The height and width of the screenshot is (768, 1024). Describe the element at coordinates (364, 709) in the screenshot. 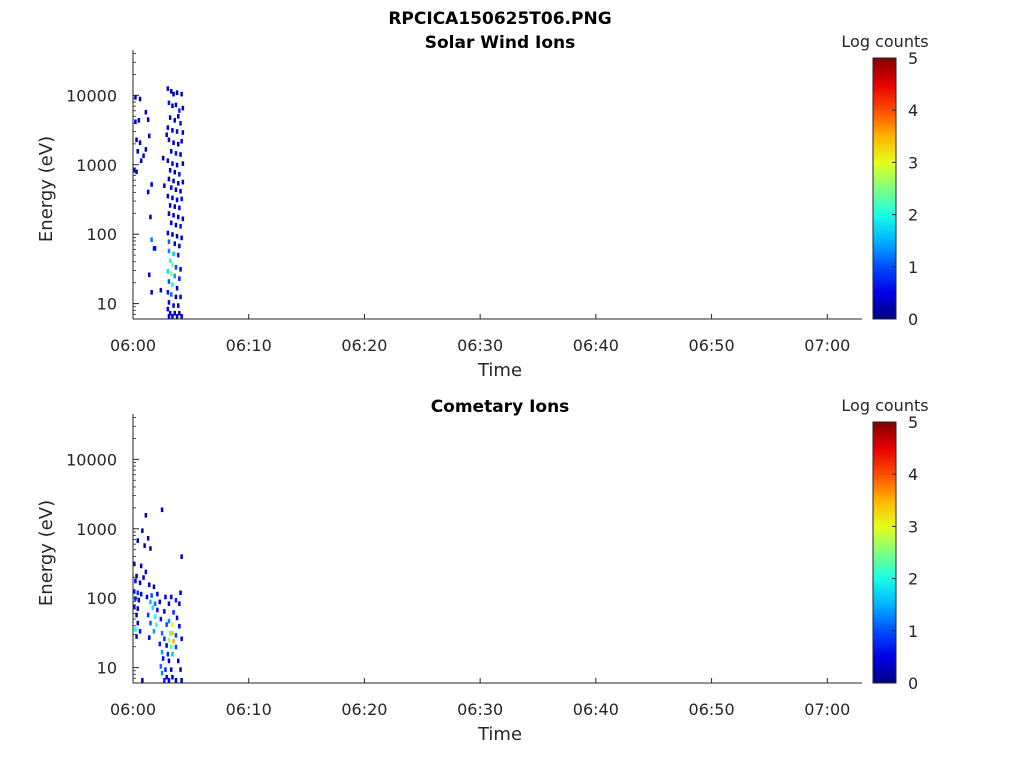

I see `x-tick-label: 06:20` at that location.